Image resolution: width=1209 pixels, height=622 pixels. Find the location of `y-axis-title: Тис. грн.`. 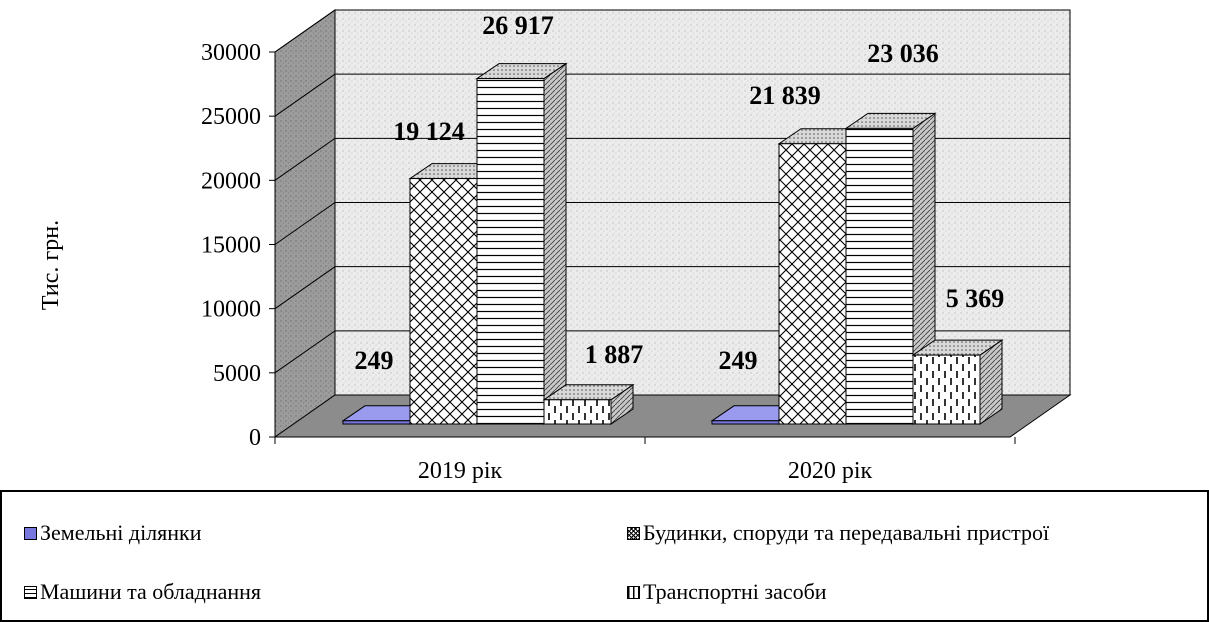

y-axis-title: Тис. грн. is located at coordinates (51, 265).